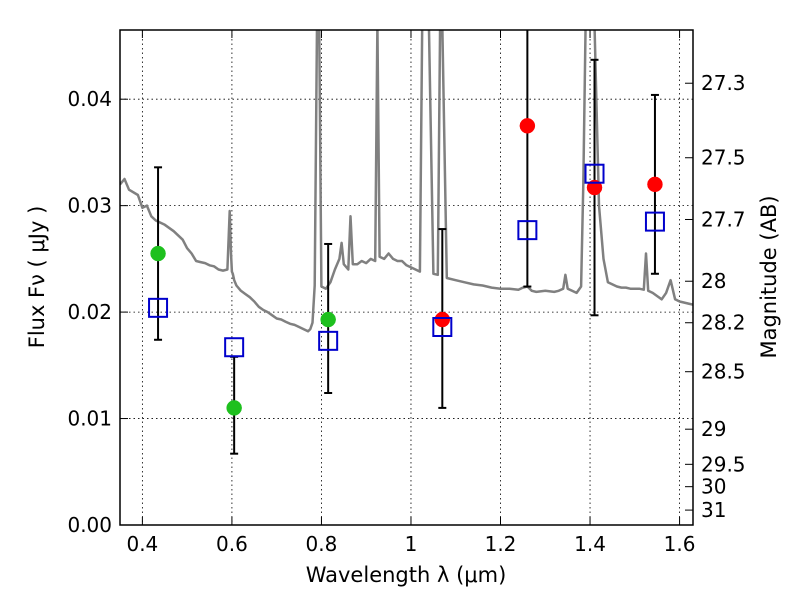 The height and width of the screenshot is (600, 800). Describe the element at coordinates (232, 544) in the screenshot. I see `x-tick-label: 0.6` at that location.